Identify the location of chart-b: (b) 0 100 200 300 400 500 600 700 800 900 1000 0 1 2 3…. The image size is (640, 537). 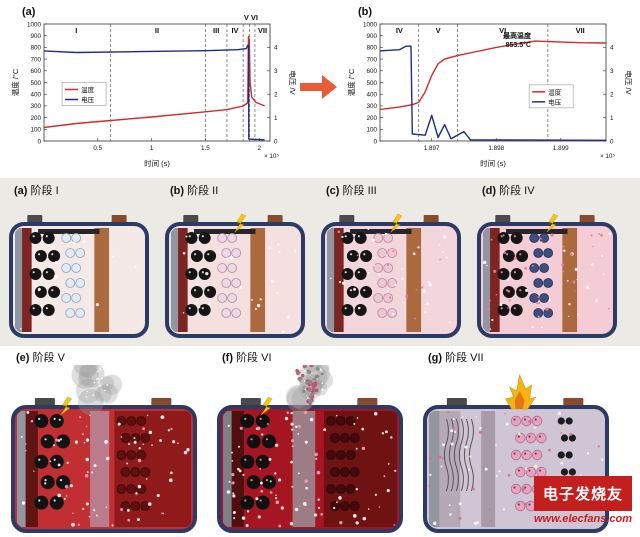
(488, 88).